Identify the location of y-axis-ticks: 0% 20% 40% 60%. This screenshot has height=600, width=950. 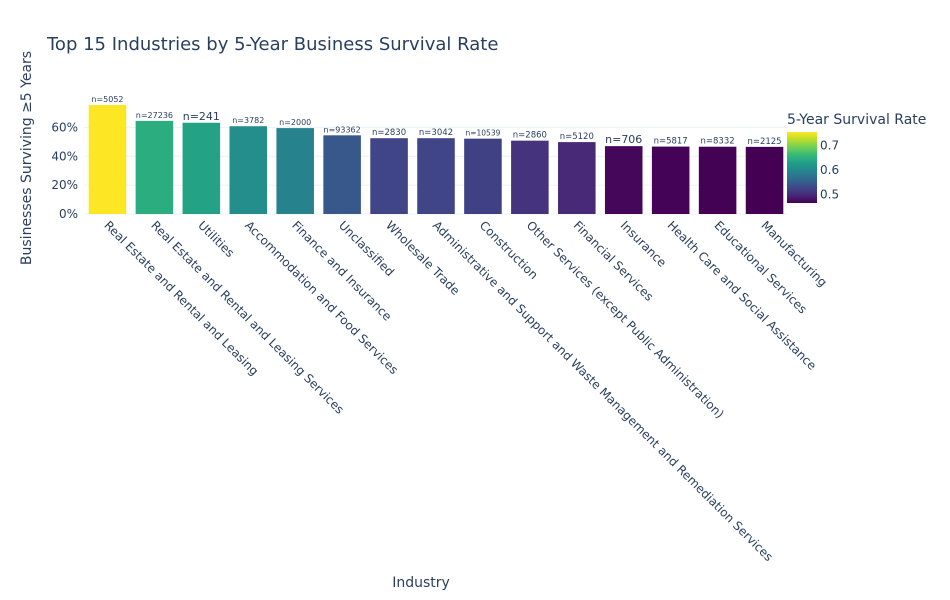
(64, 170).